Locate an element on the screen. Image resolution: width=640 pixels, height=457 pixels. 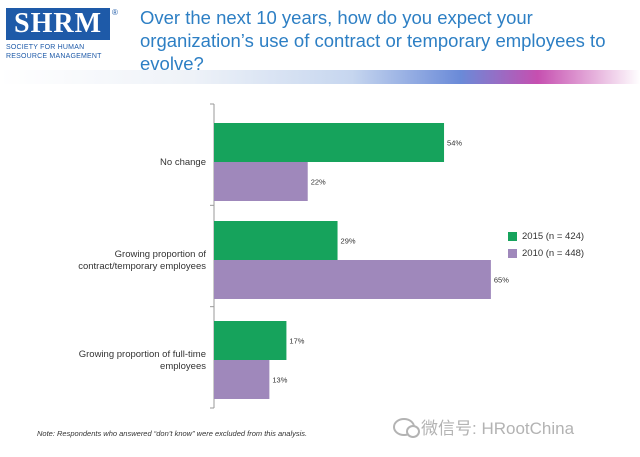
legend-label-2015: 2015 (n = 424) is located at coordinates (553, 236).